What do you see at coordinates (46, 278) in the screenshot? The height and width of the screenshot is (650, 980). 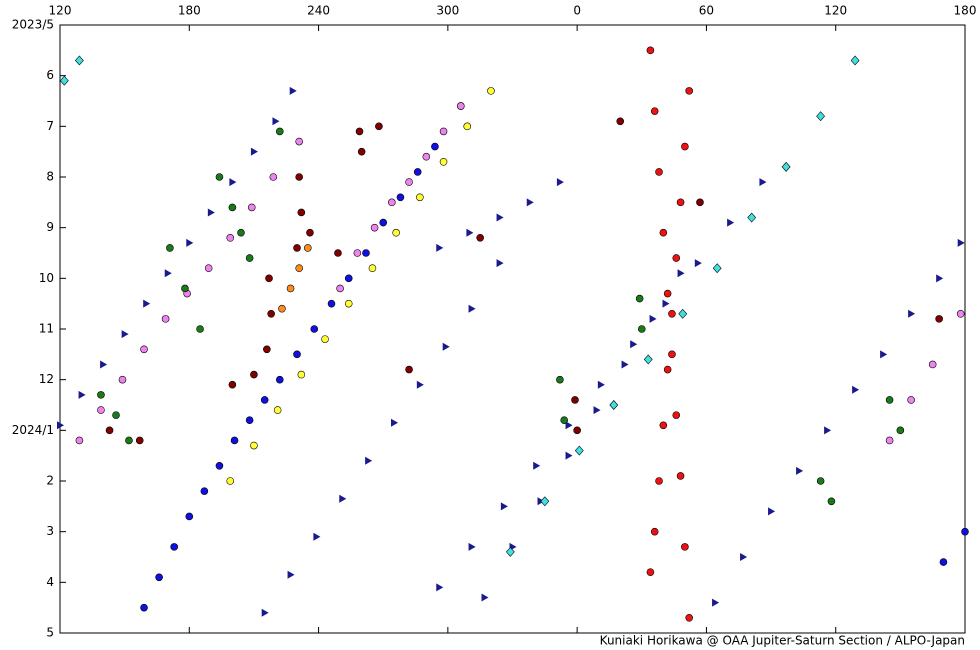 I see `y-tick-label: 10` at bounding box center [46, 278].